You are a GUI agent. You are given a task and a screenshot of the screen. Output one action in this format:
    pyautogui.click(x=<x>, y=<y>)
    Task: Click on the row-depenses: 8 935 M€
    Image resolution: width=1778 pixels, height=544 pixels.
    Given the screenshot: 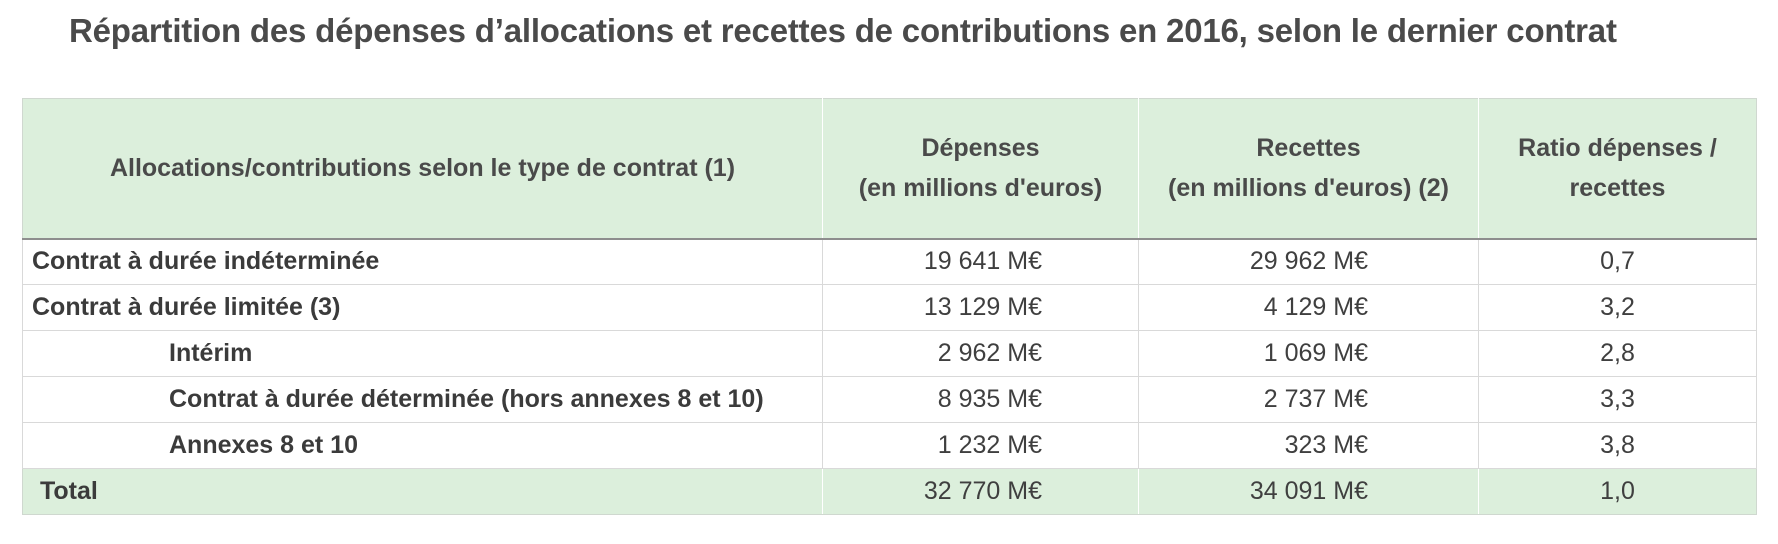 What is the action you would take?
    pyautogui.click(x=980, y=399)
    